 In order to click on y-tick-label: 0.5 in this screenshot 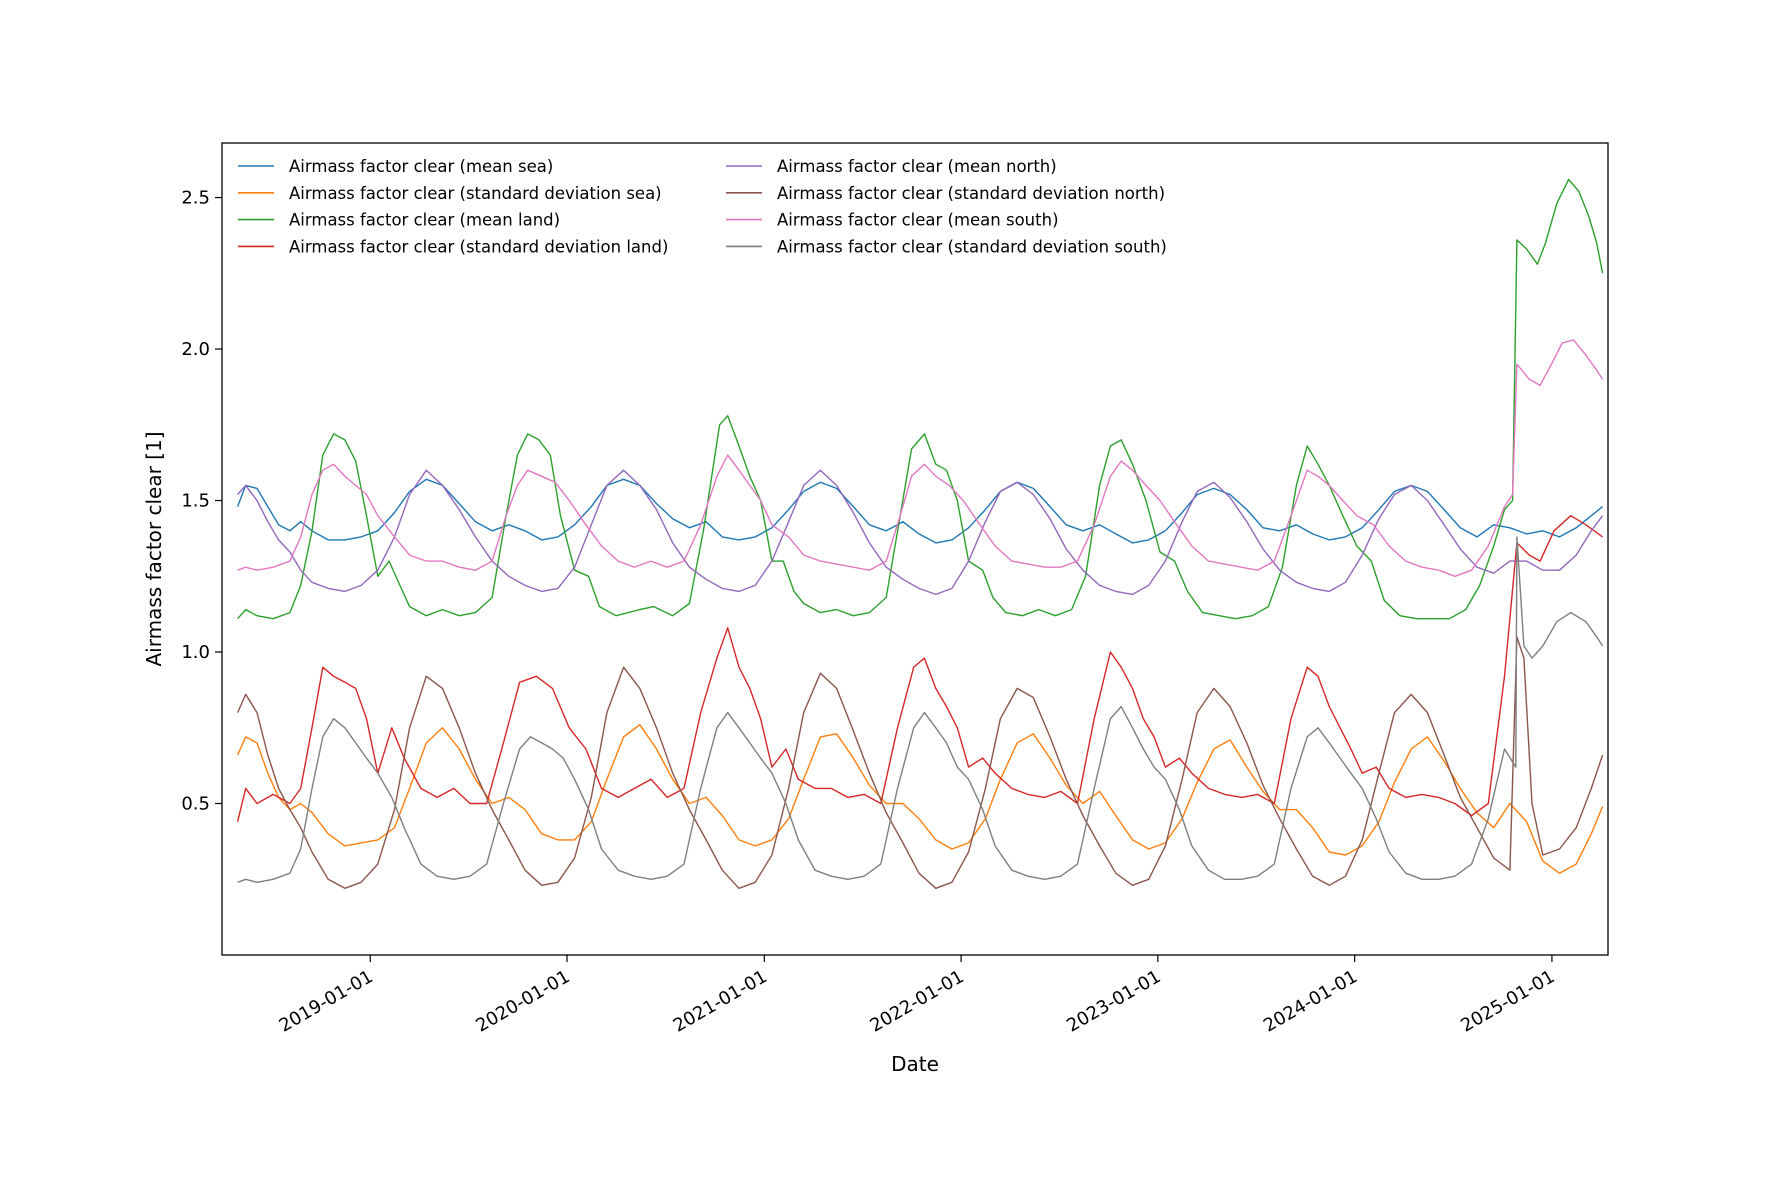, I will do `click(195, 804)`.